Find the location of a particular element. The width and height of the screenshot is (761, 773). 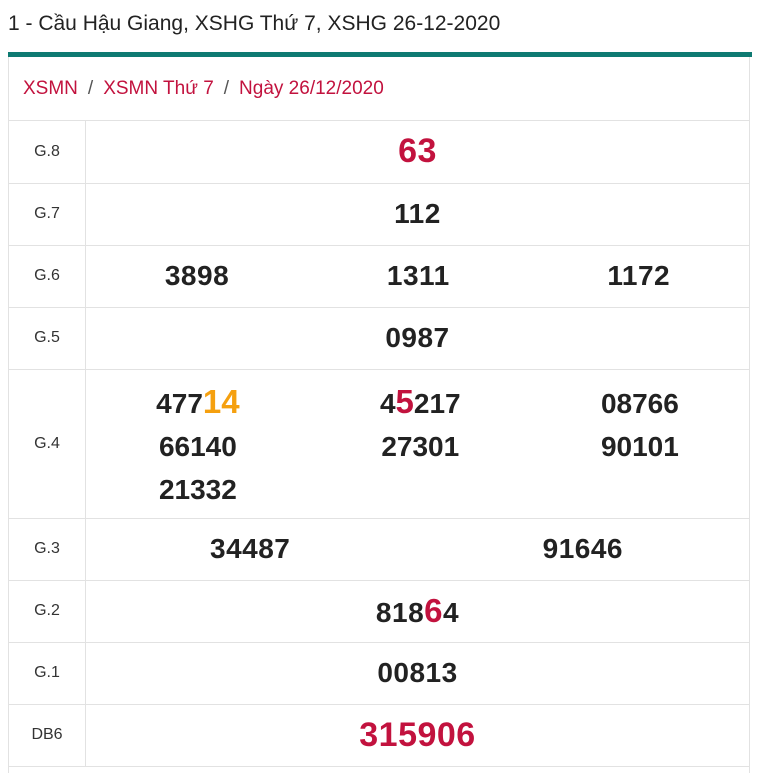

prize-number: 27301 is located at coordinates (420, 446).